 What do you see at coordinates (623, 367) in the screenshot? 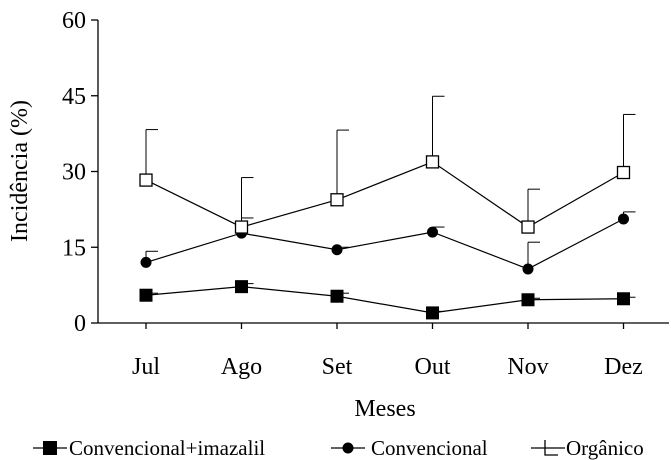
I see `x-tick-label: Dez` at bounding box center [623, 367].